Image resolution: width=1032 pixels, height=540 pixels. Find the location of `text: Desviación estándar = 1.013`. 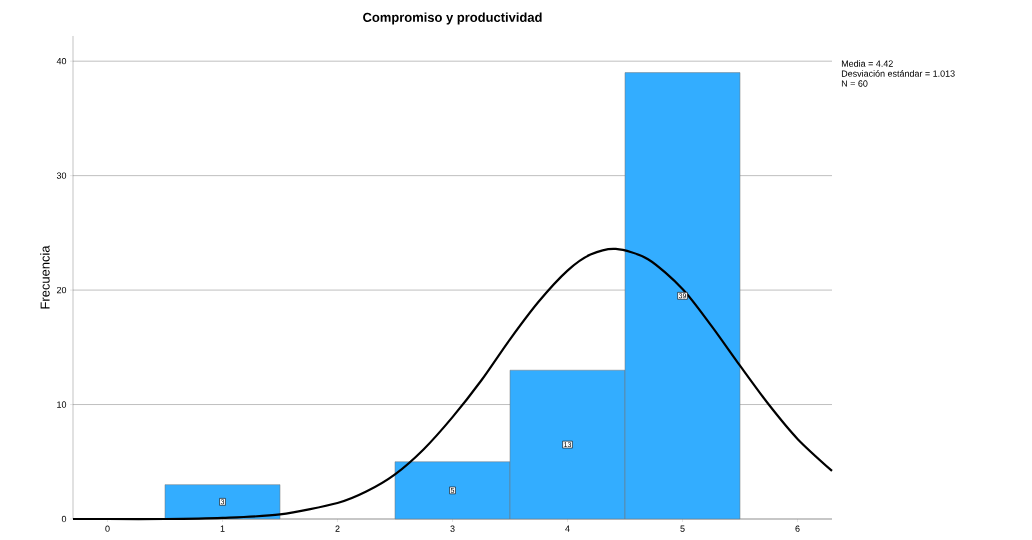

text: Desviación estándar = 1.013 is located at coordinates (898, 73).